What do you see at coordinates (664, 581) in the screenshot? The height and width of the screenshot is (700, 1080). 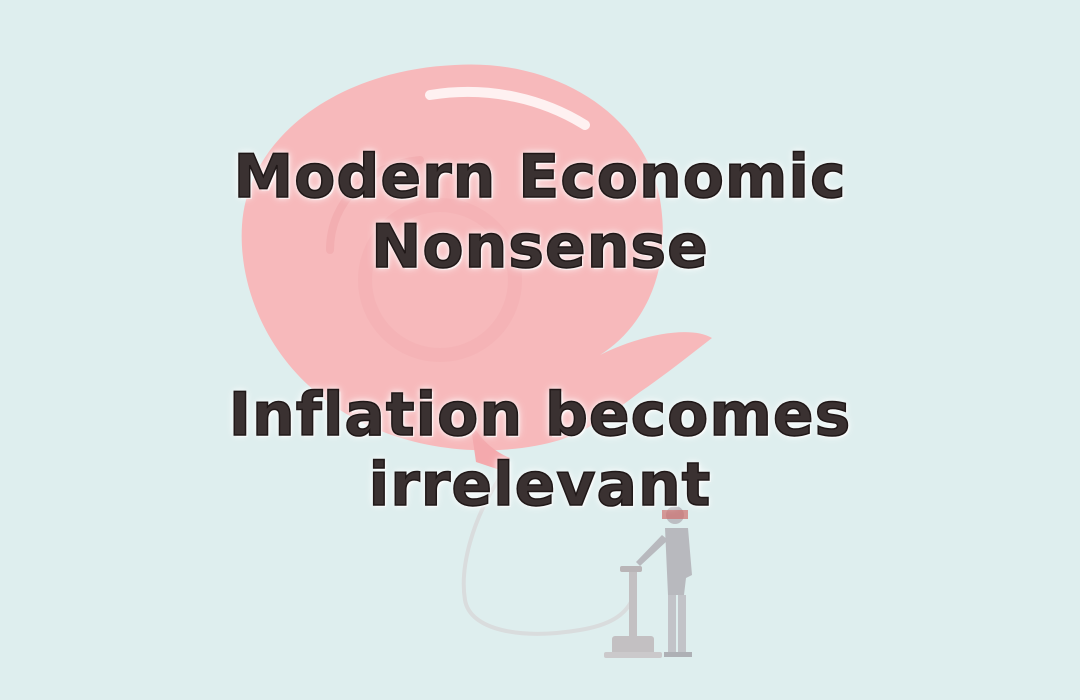 I see `person-icon` at bounding box center [664, 581].